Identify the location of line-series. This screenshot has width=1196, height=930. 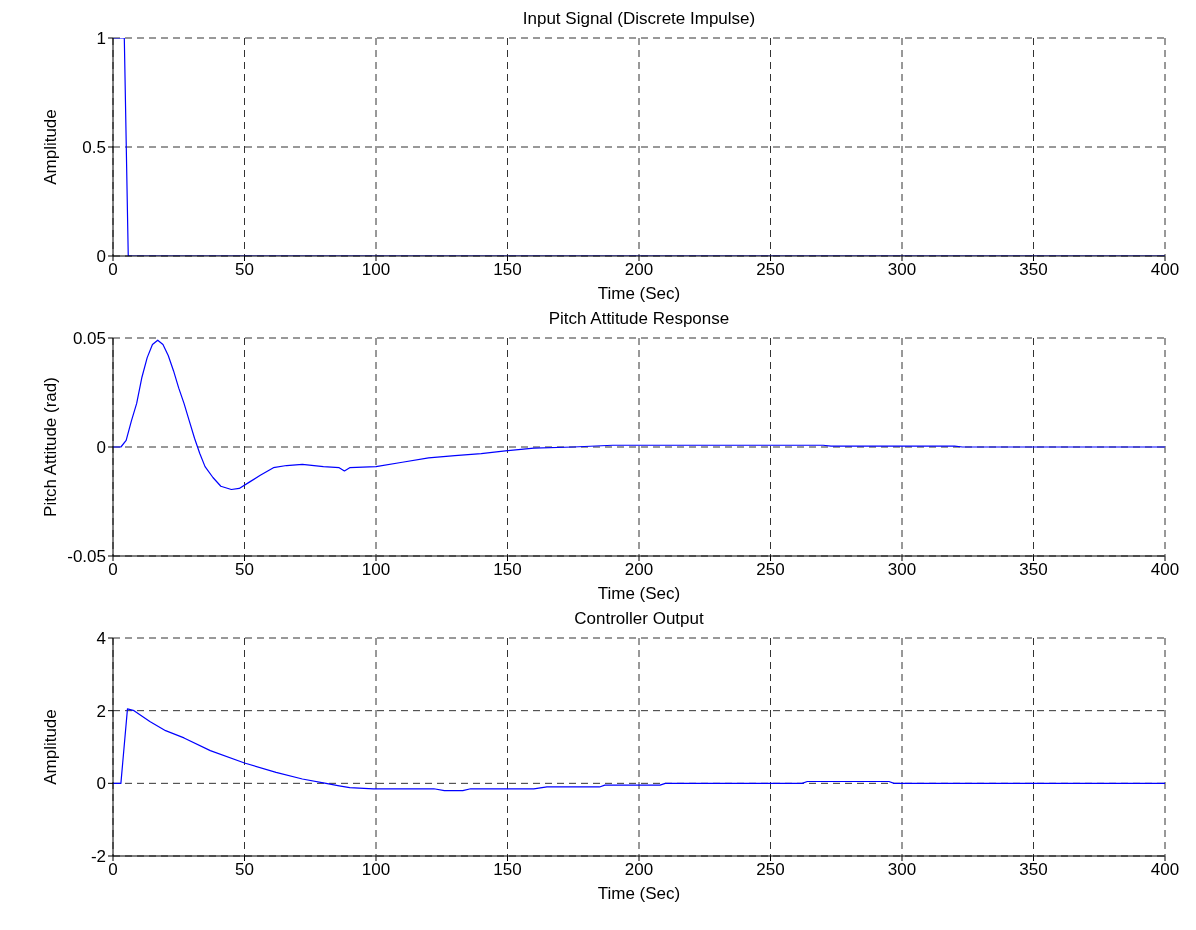
(639, 750).